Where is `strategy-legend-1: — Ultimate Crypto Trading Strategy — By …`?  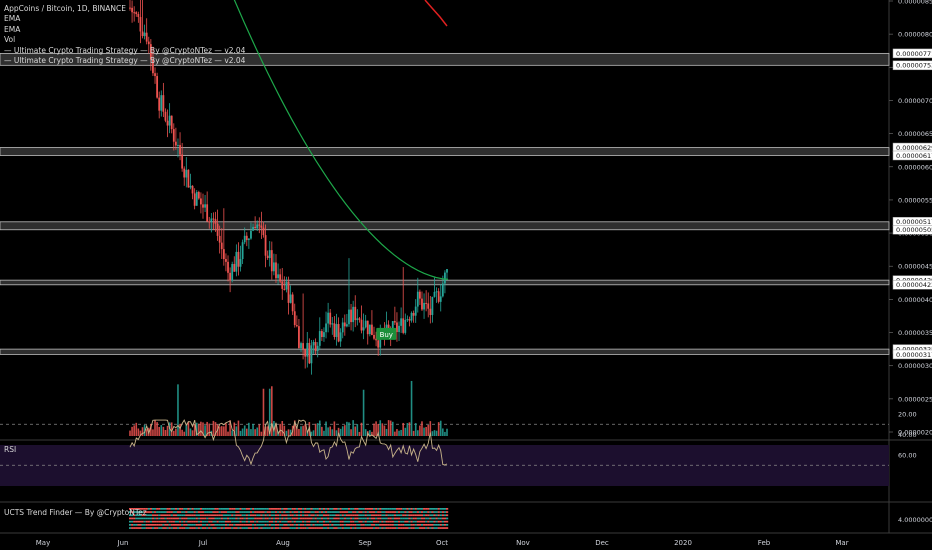 strategy-legend-1: — Ultimate Crypto Trading Strategy — By … is located at coordinates (125, 50).